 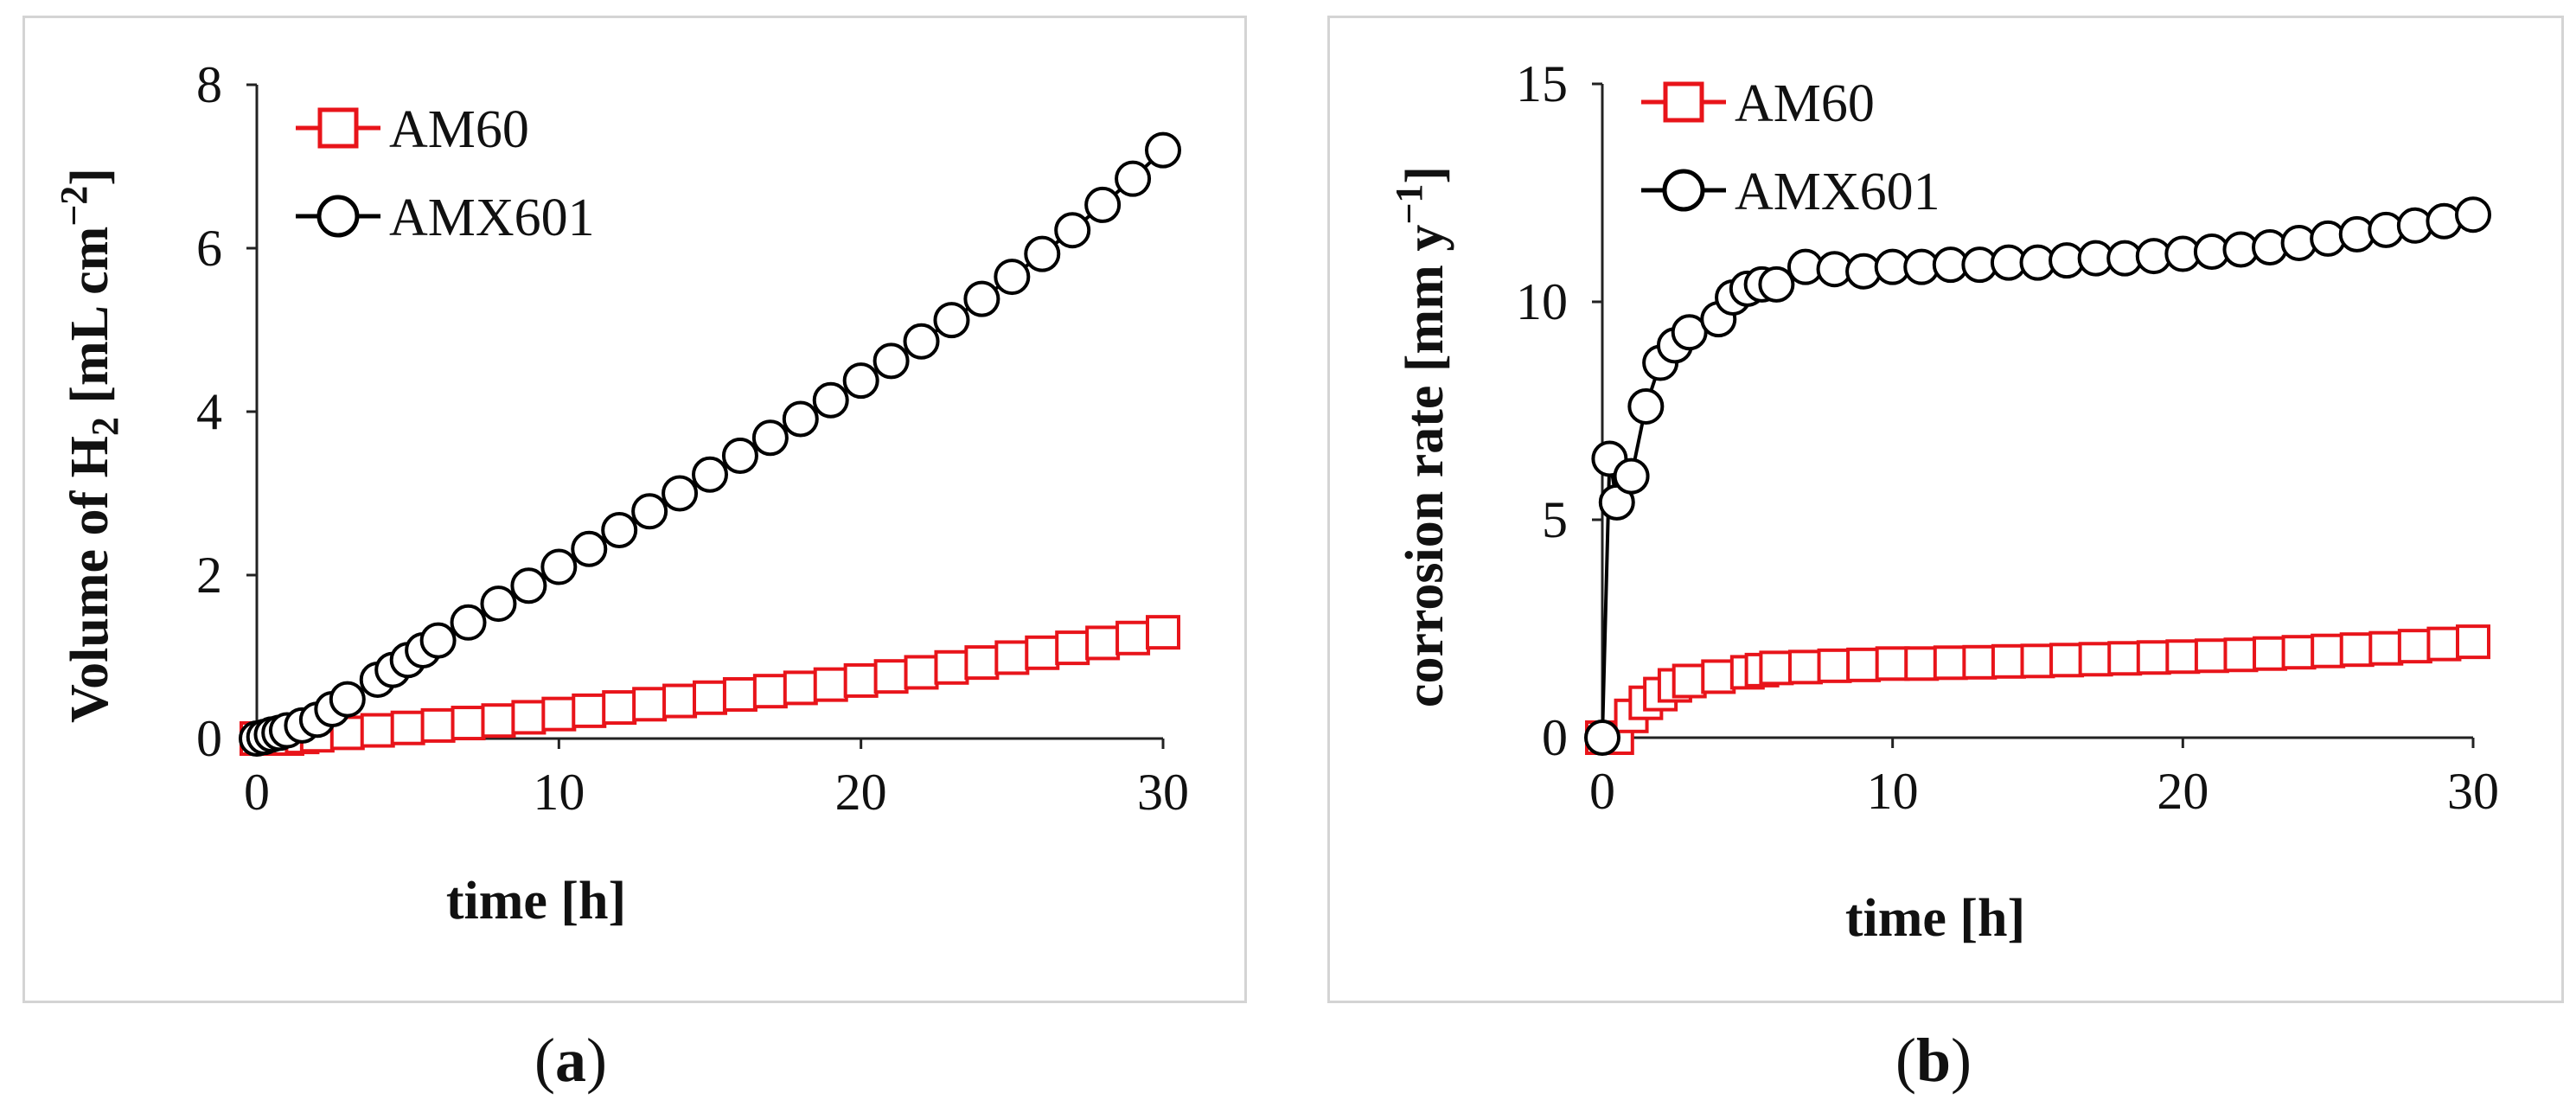 What do you see at coordinates (571, 1060) in the screenshot?
I see `panel-label-a: (a)` at bounding box center [571, 1060].